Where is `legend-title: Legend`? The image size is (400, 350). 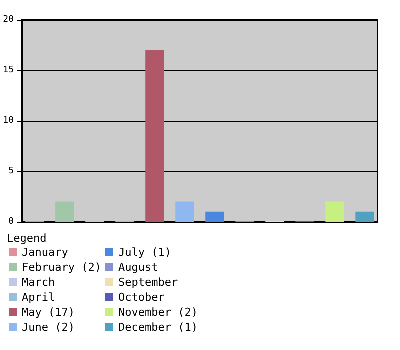 legend-title: Legend is located at coordinates (27, 238).